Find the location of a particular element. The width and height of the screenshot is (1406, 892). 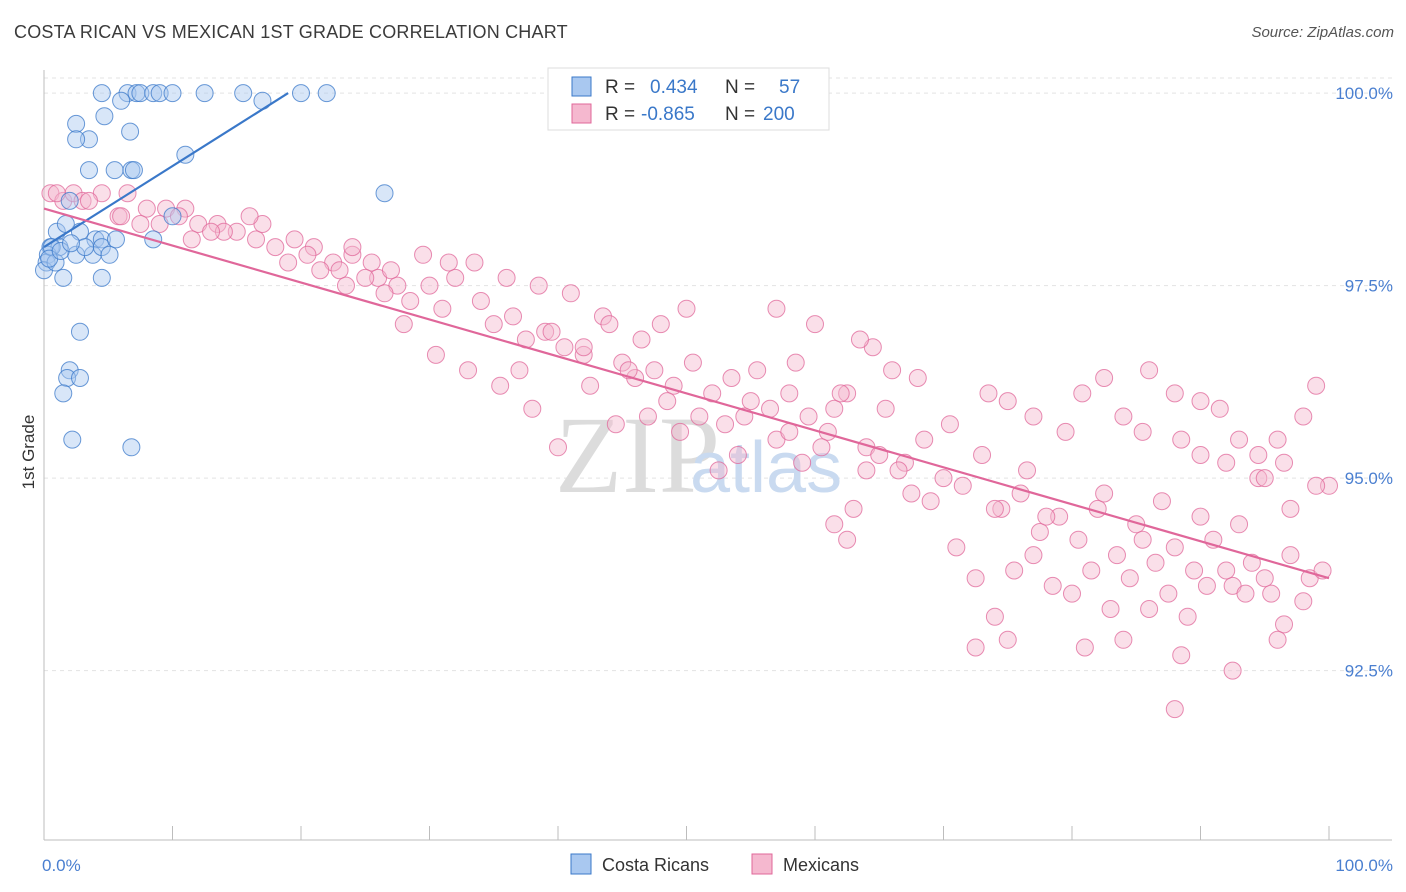

stats-r-label-costa-ricans: R = is located at coordinates (620, 87).